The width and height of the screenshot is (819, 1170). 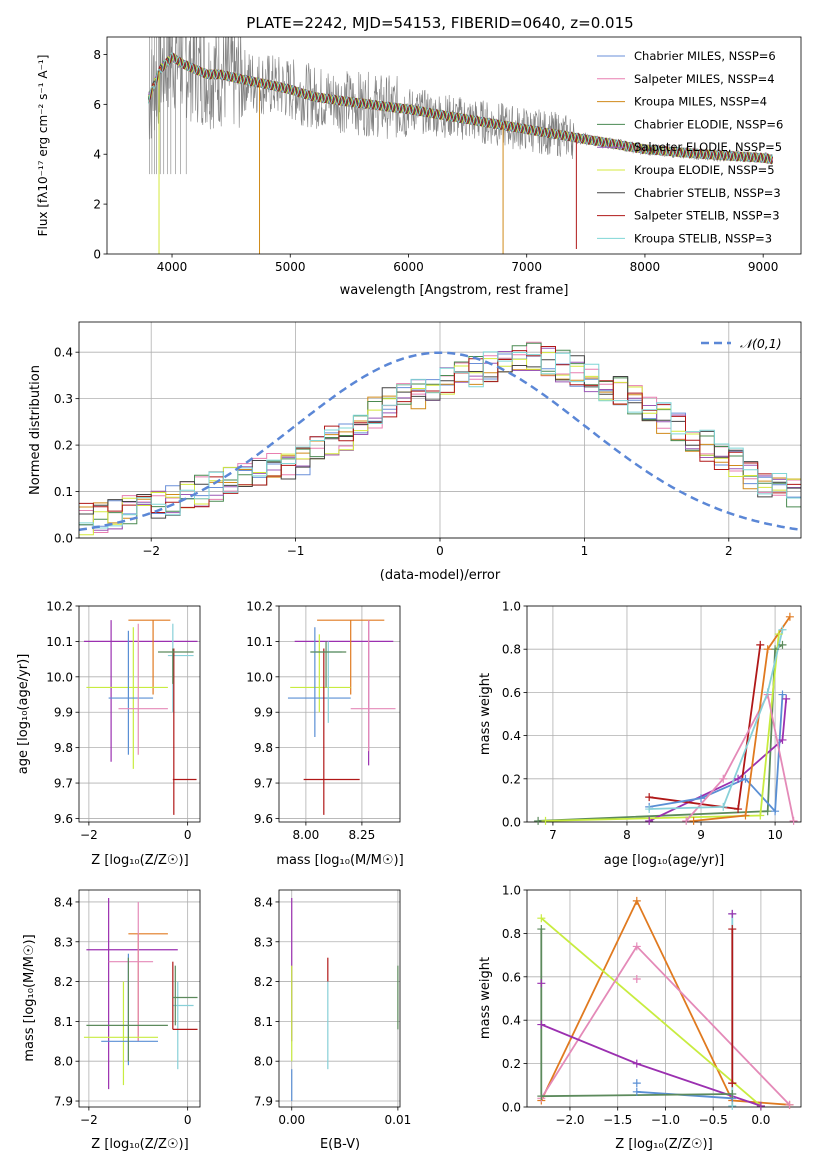 I want to click on mass_vs_Z-panel: −2 0 7.9 8.0 8.1 8.2 8.3 8.4, so click(x=127, y=1008).